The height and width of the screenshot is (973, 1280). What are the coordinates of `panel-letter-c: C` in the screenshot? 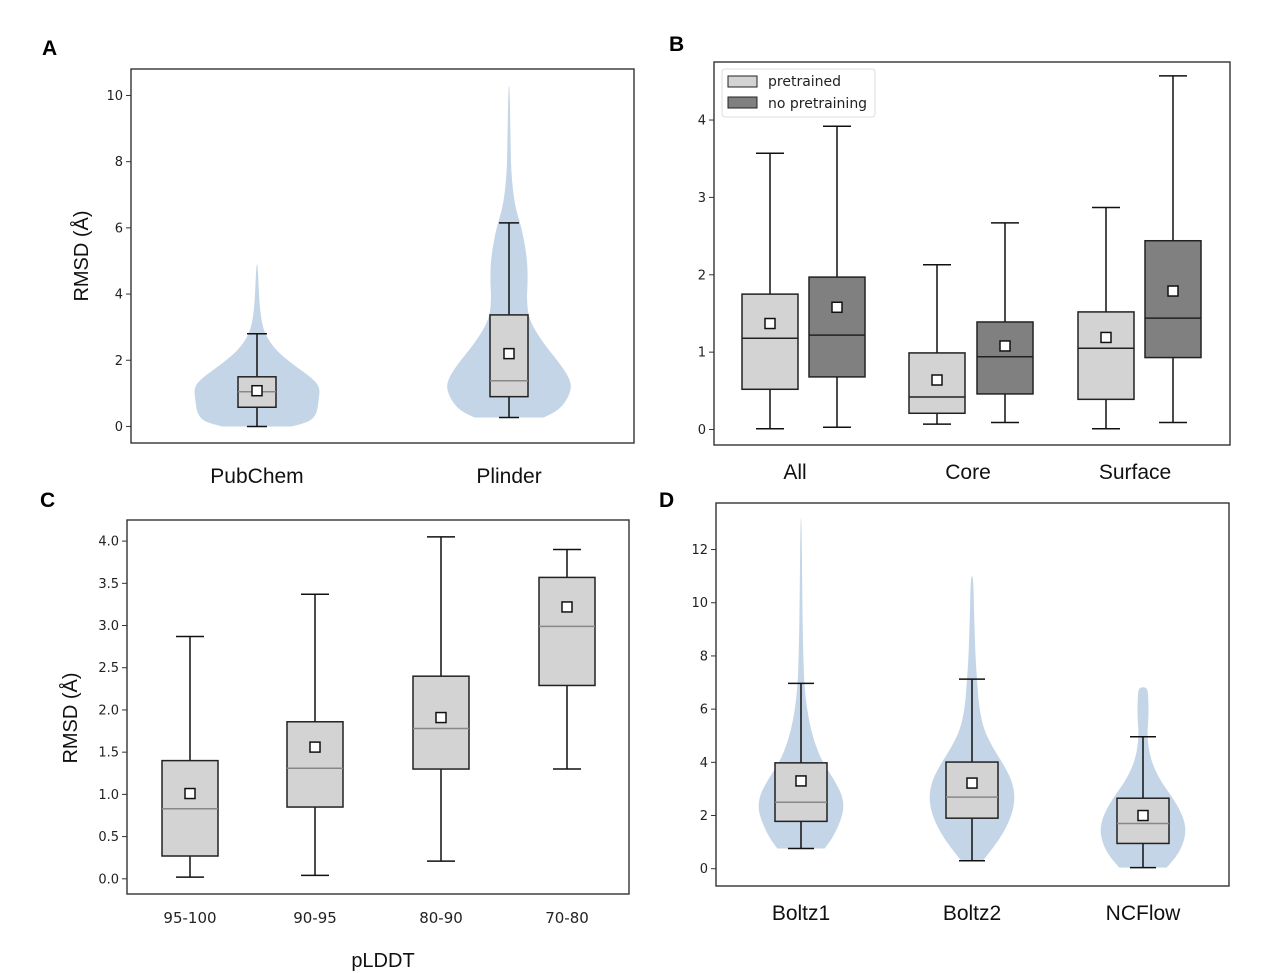 It's located at (47, 500).